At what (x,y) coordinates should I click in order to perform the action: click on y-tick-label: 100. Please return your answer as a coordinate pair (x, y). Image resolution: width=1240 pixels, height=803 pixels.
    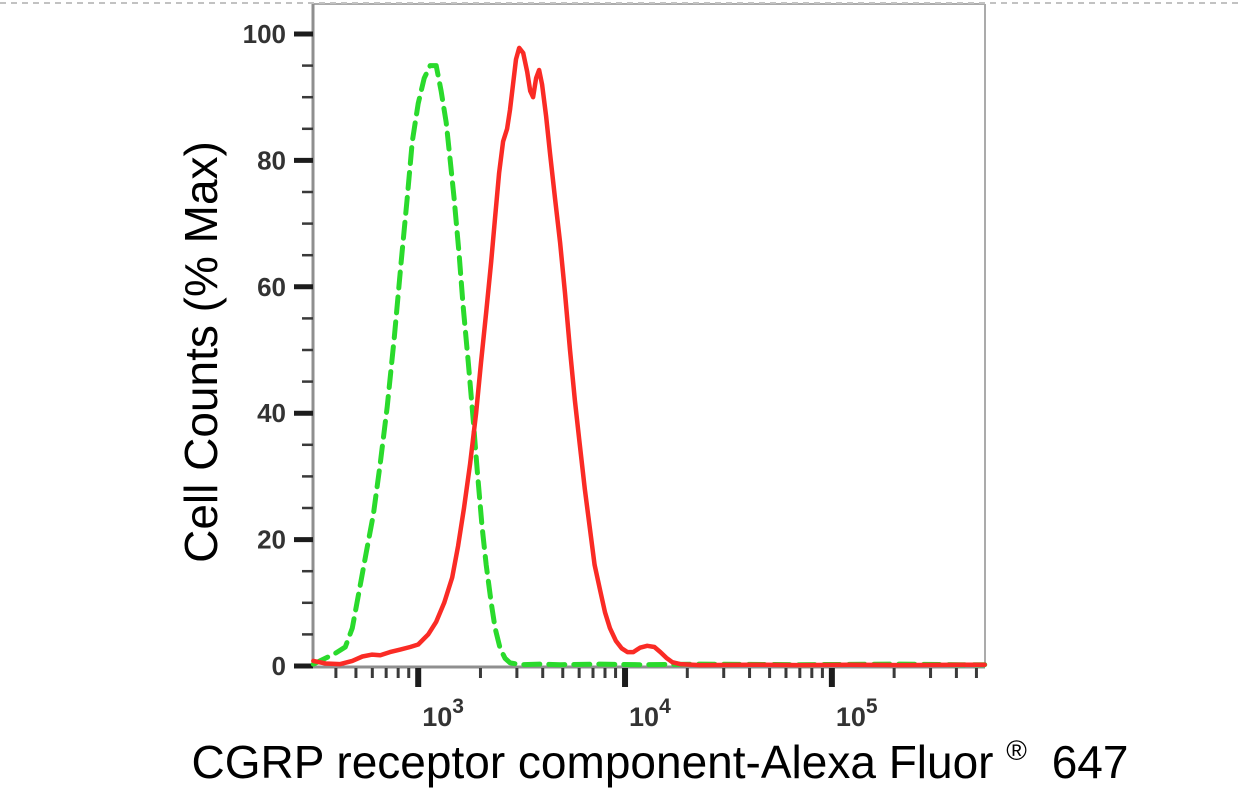
    Looking at the image, I should click on (264, 34).